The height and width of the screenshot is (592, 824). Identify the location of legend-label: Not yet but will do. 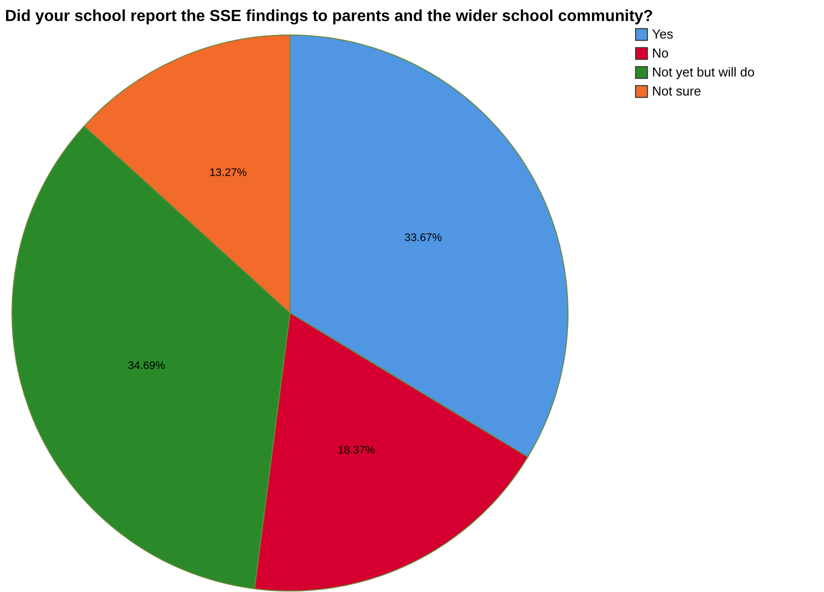
(703, 72).